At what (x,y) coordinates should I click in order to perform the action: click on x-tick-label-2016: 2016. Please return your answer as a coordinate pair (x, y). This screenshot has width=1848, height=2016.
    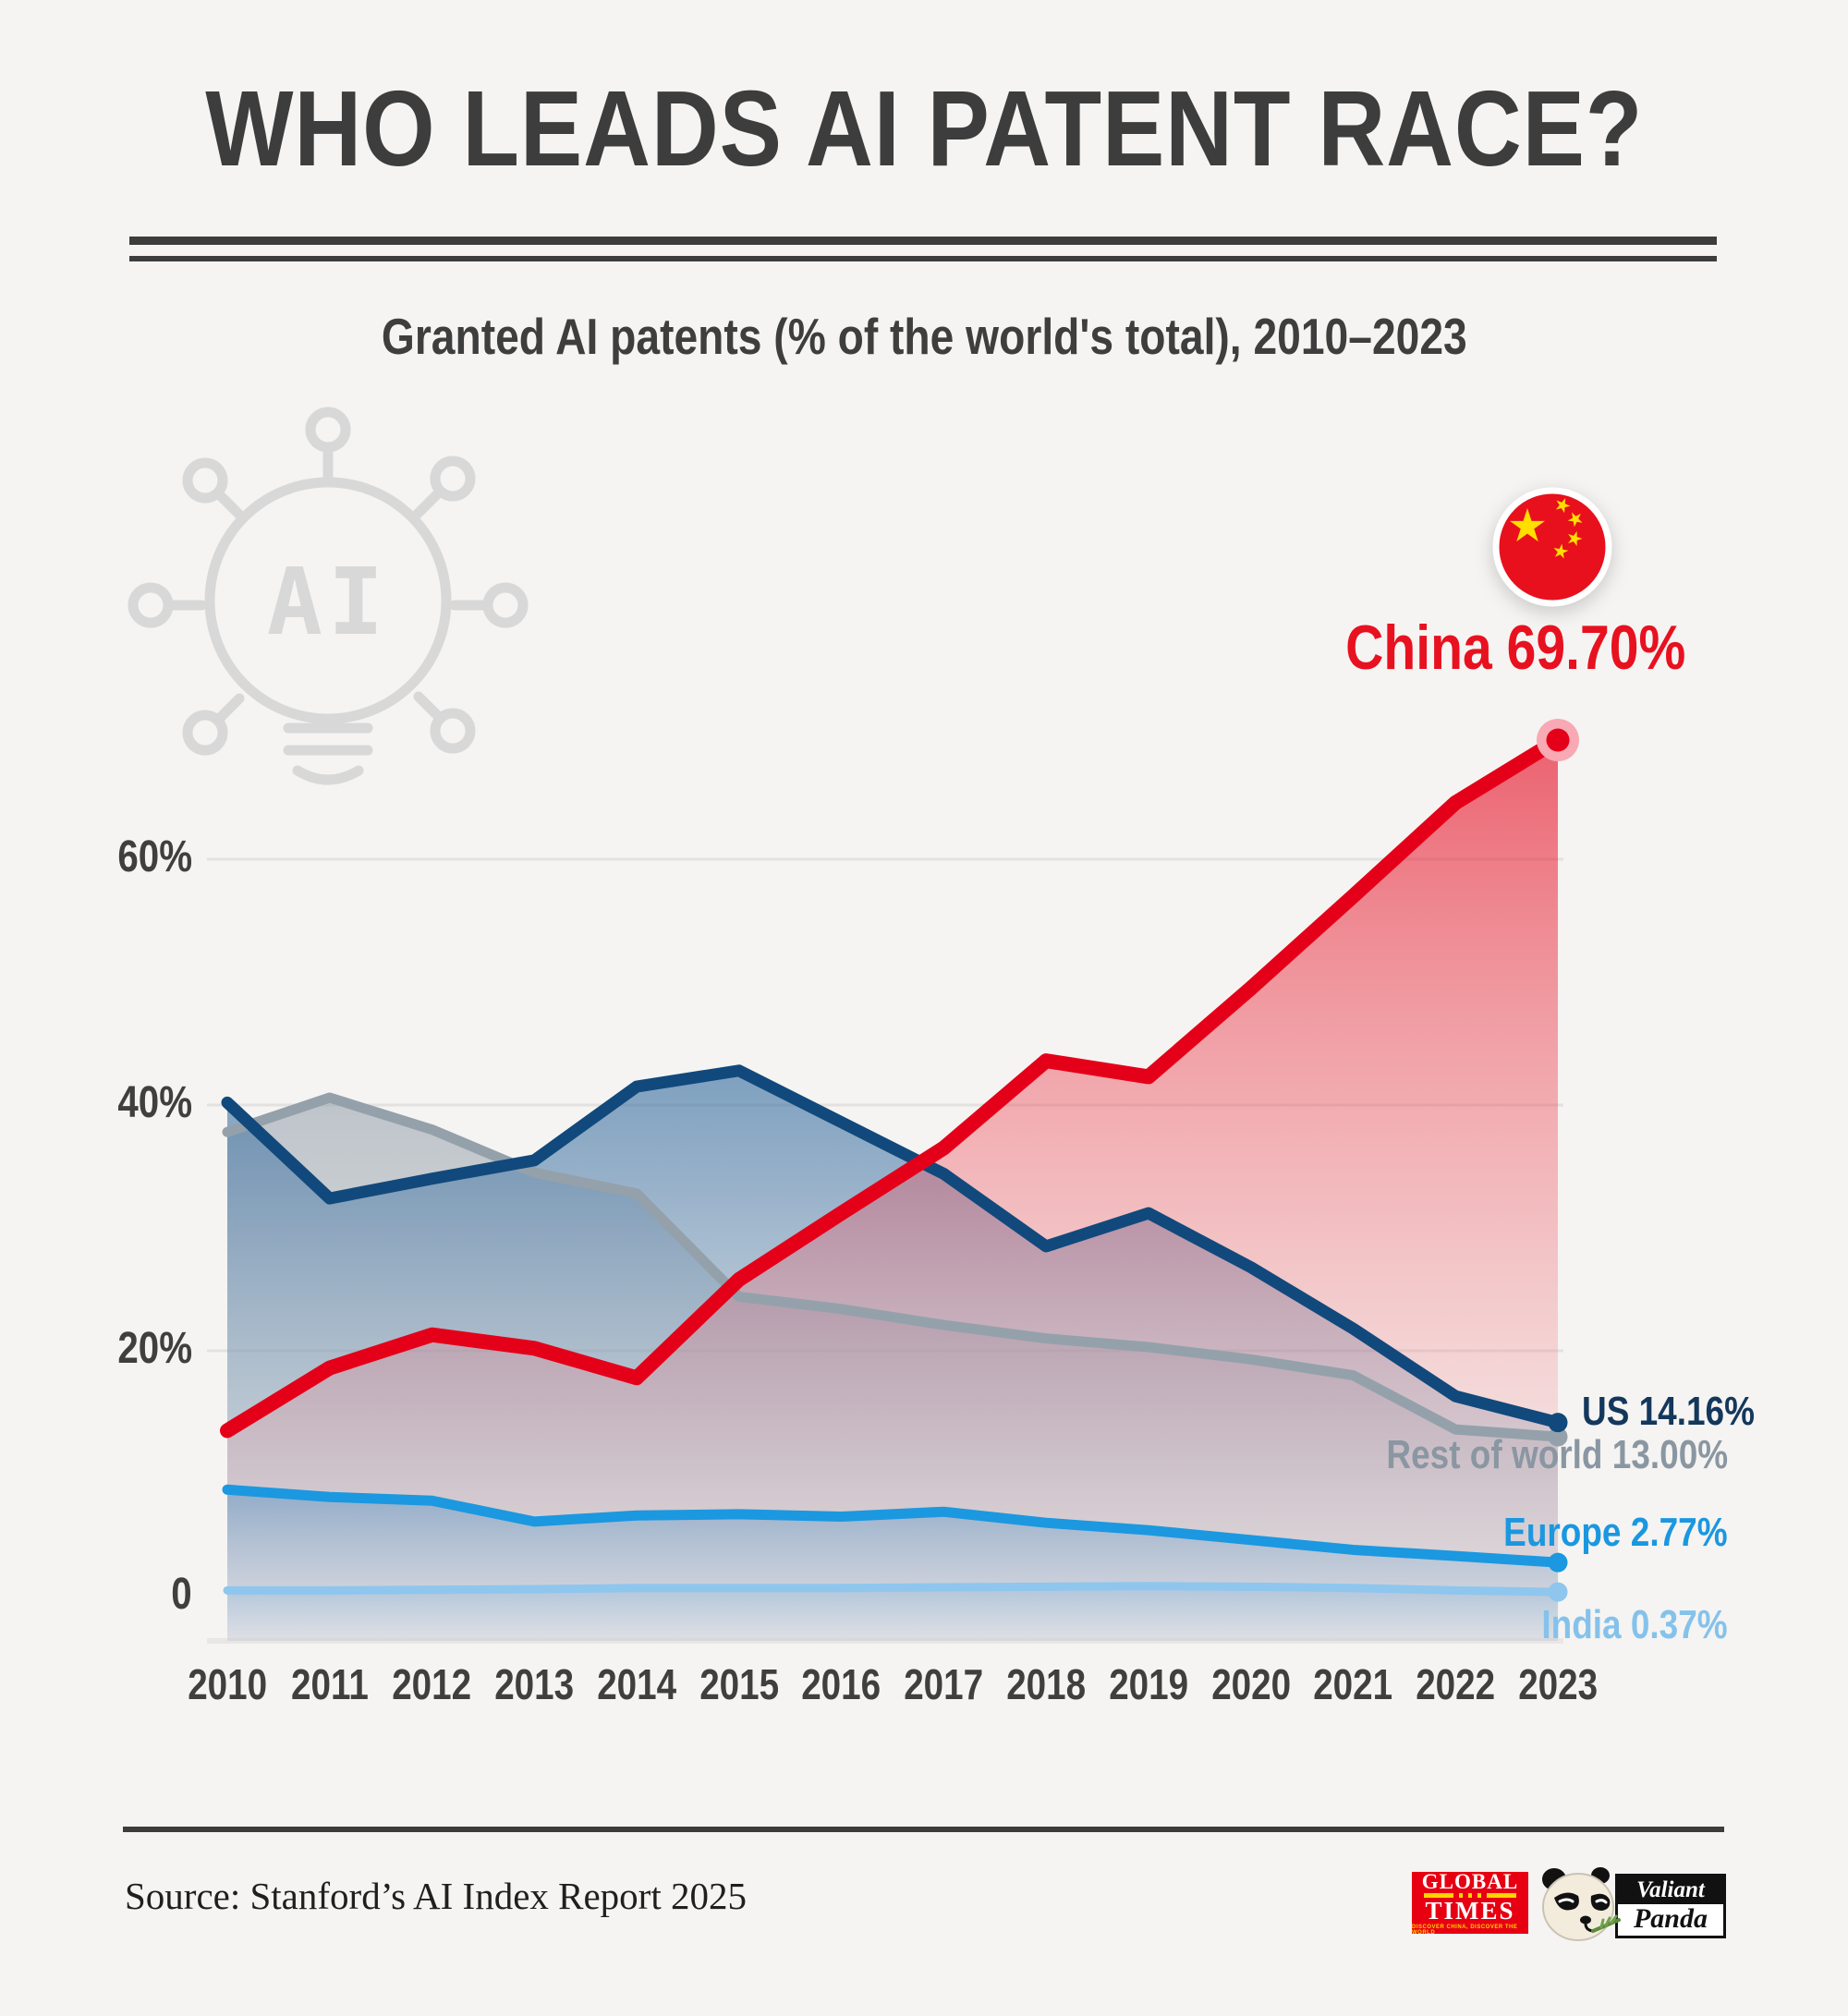
    Looking at the image, I should click on (841, 1684).